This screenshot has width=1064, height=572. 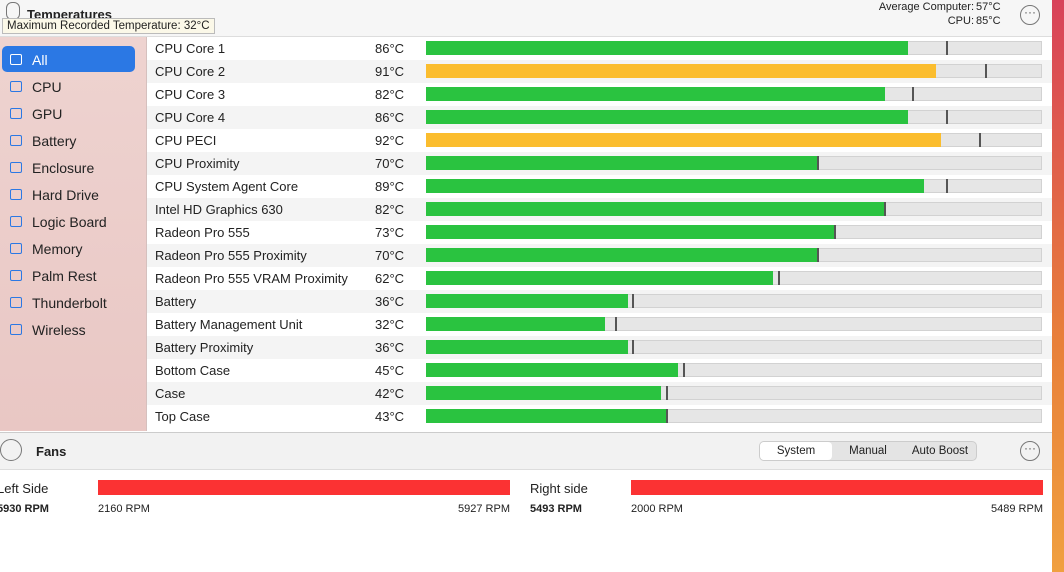 What do you see at coordinates (960, 21) in the screenshot?
I see `cpu-label: CPU:` at bounding box center [960, 21].